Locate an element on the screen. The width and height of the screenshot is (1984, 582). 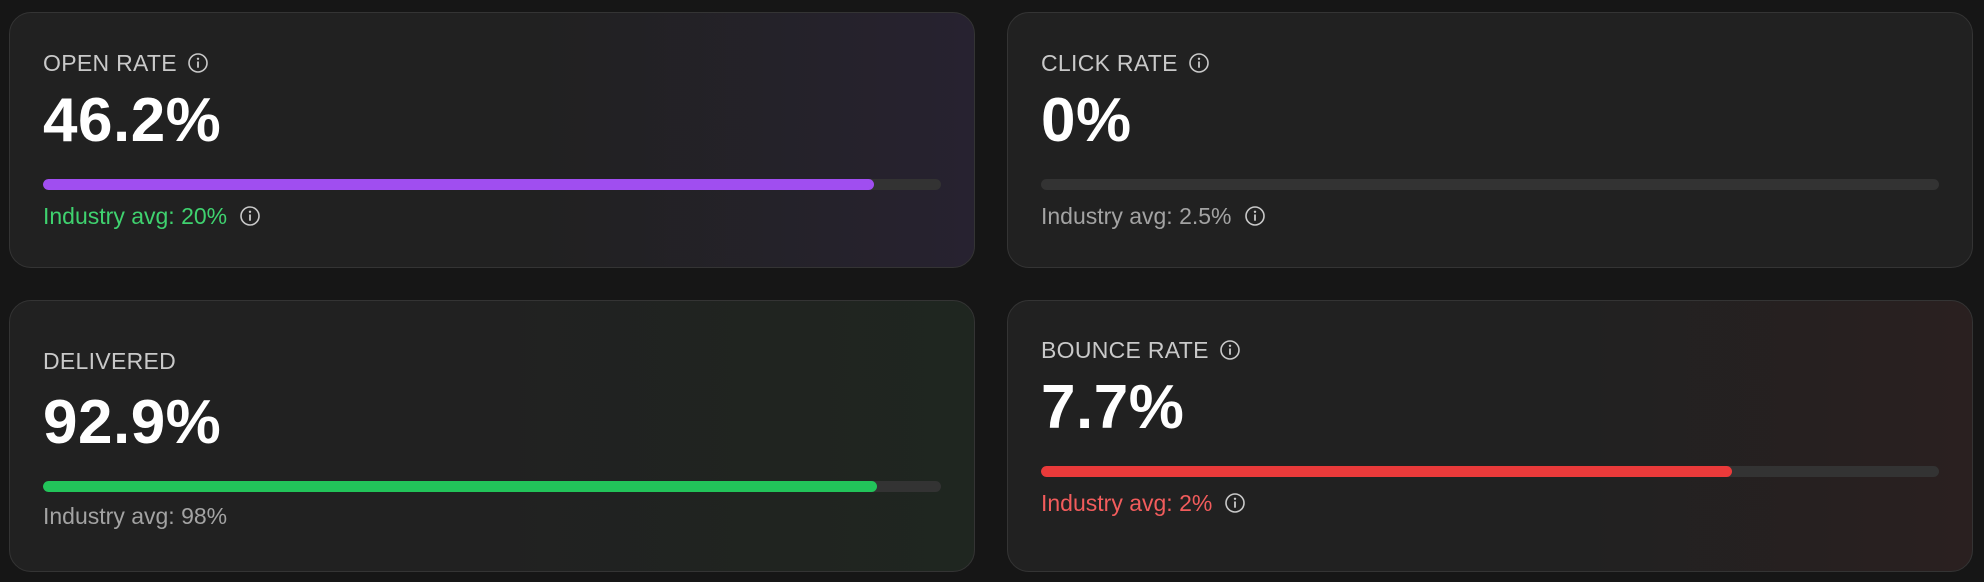
bounce-rate-industry-avg: Industry avg: 2% is located at coordinates (1490, 503).